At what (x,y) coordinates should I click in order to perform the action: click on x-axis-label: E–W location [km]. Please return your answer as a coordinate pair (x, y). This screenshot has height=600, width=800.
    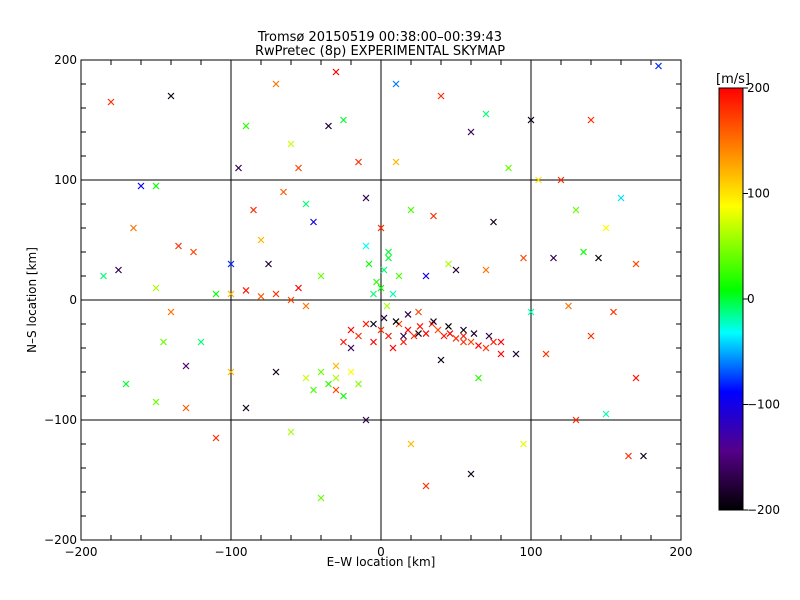
    Looking at the image, I should click on (381, 562).